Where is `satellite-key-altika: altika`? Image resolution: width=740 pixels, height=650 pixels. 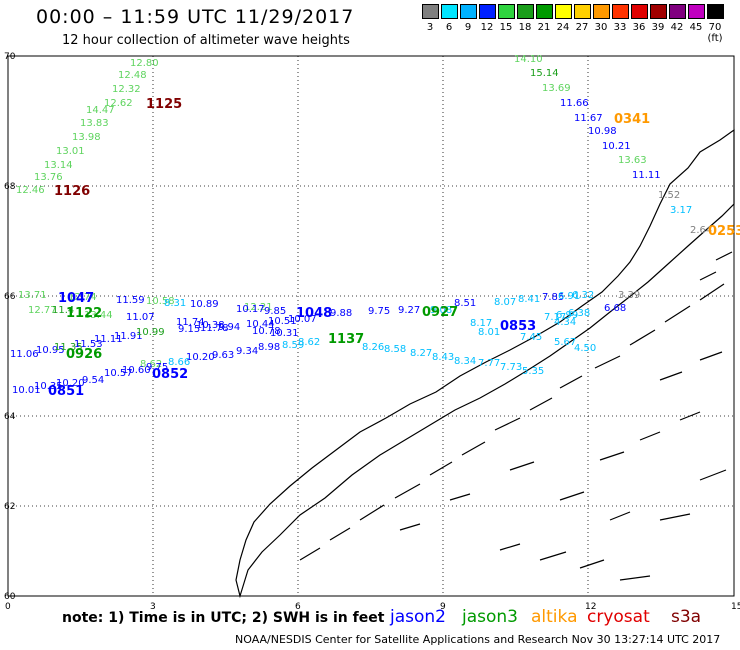 satellite-key-altika: altika is located at coordinates (554, 617).